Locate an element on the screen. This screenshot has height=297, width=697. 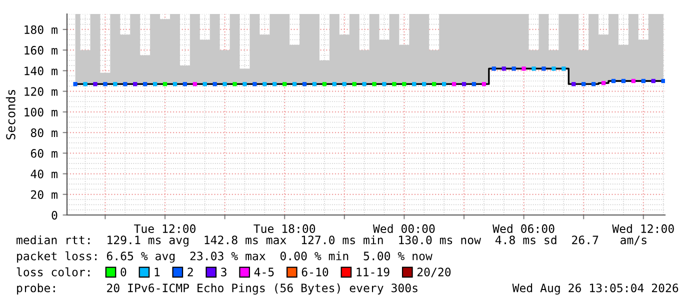
x-tick-label: Tue 18:00 is located at coordinates (285, 229).